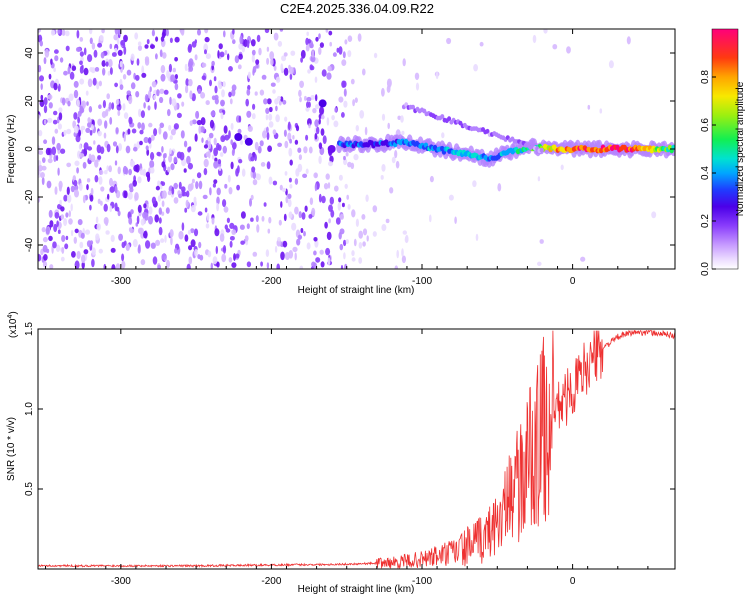 This screenshot has height=600, width=750. Describe the element at coordinates (238, 137) in the screenshot. I see `spectrogram-blob` at that location.